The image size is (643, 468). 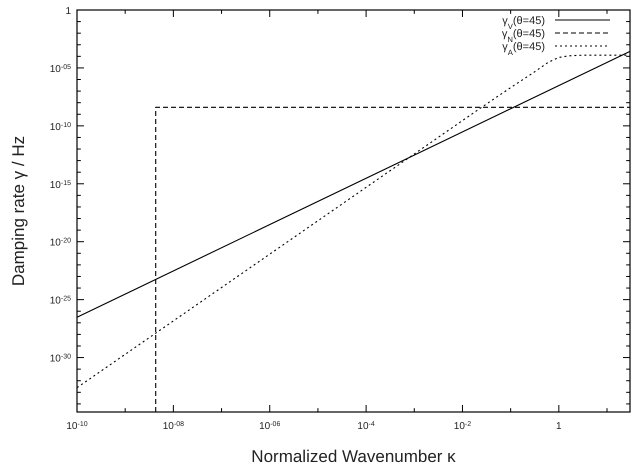 What do you see at coordinates (523, 48) in the screenshot?
I see `legend-label: γ$_{A}$(θ=45)` at bounding box center [523, 48].